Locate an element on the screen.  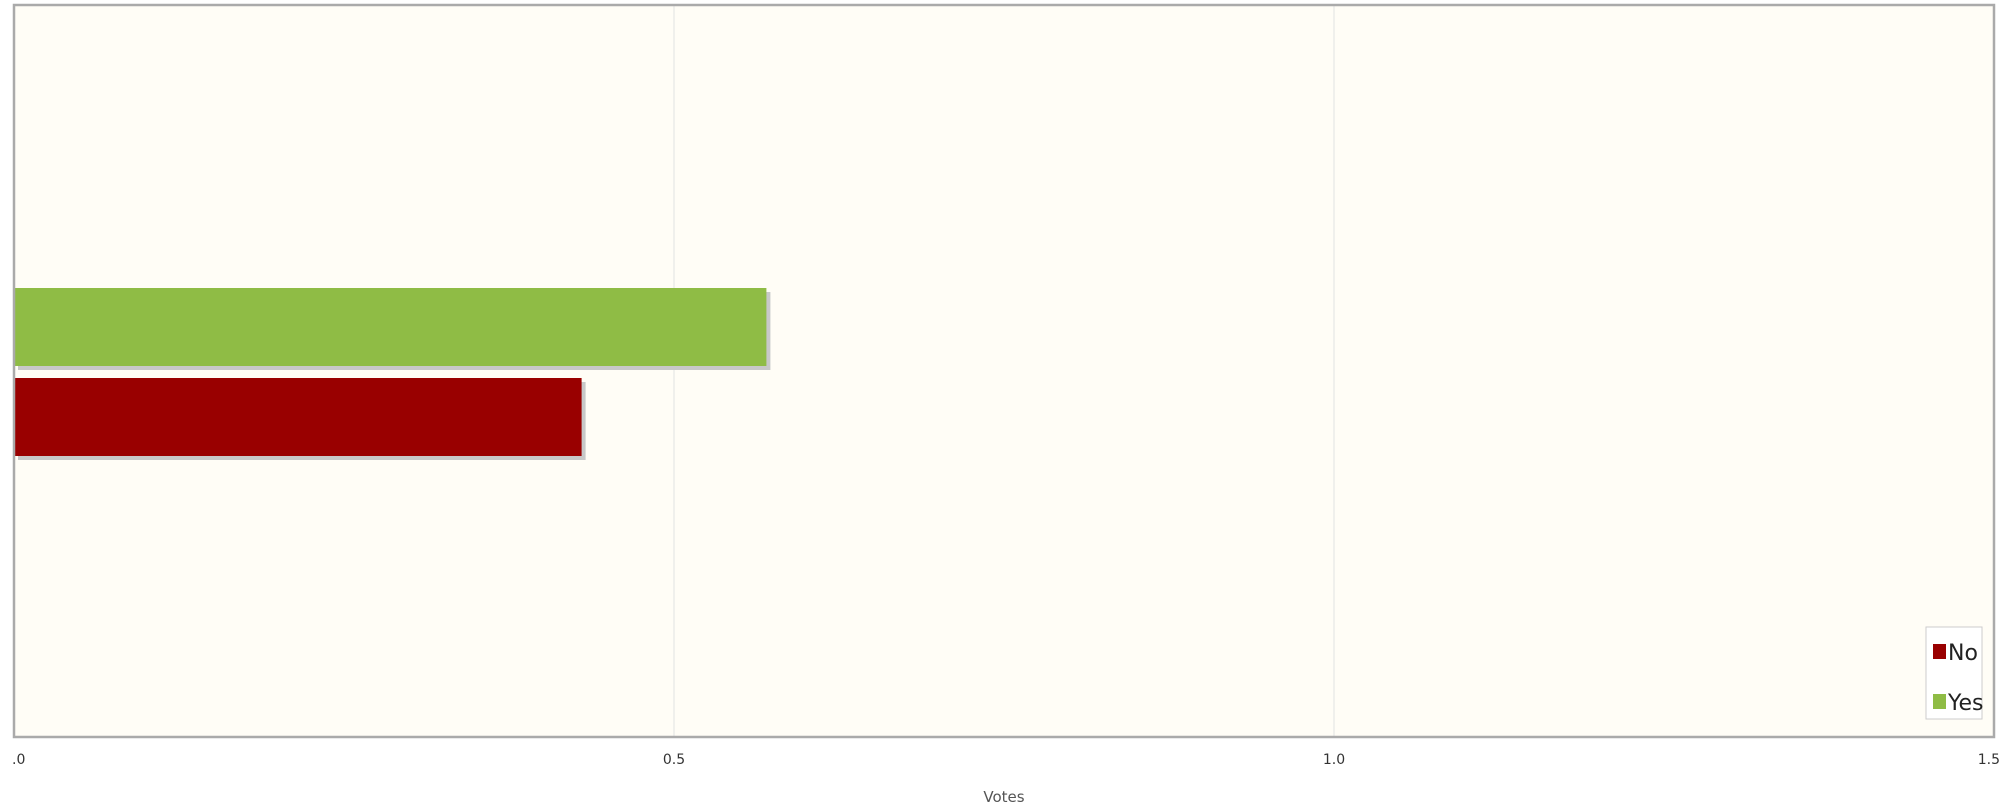
bars is located at coordinates (392, 374).